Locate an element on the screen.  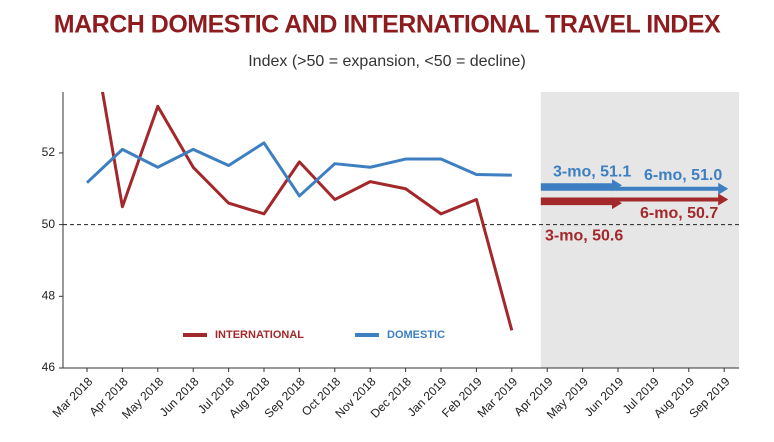
x-tick-label: Mar 2018 is located at coordinates (73, 397).